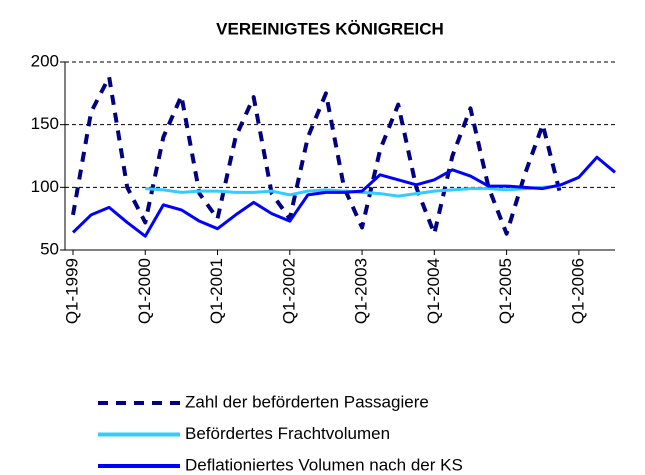  I want to click on y-tick-label: 100, so click(45, 186).